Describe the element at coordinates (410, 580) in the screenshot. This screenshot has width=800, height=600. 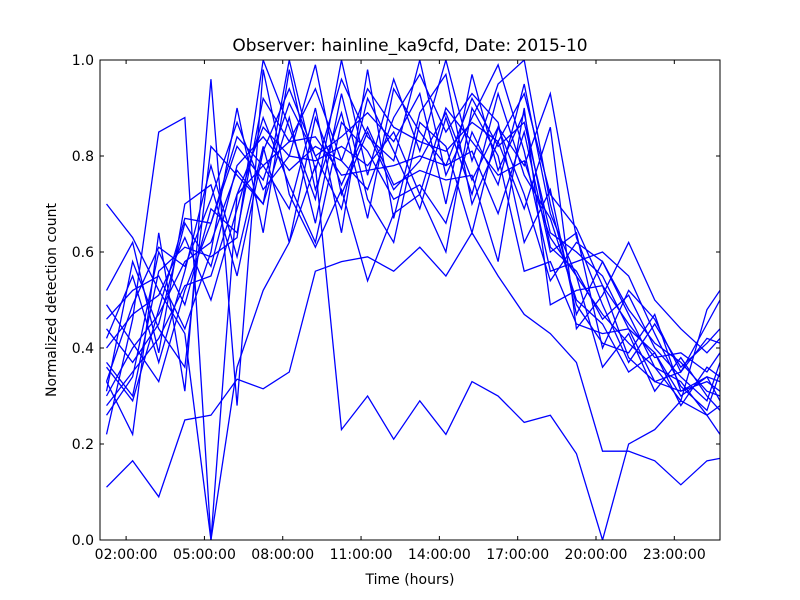
I see `x-axis-title: Time (hours)` at that location.